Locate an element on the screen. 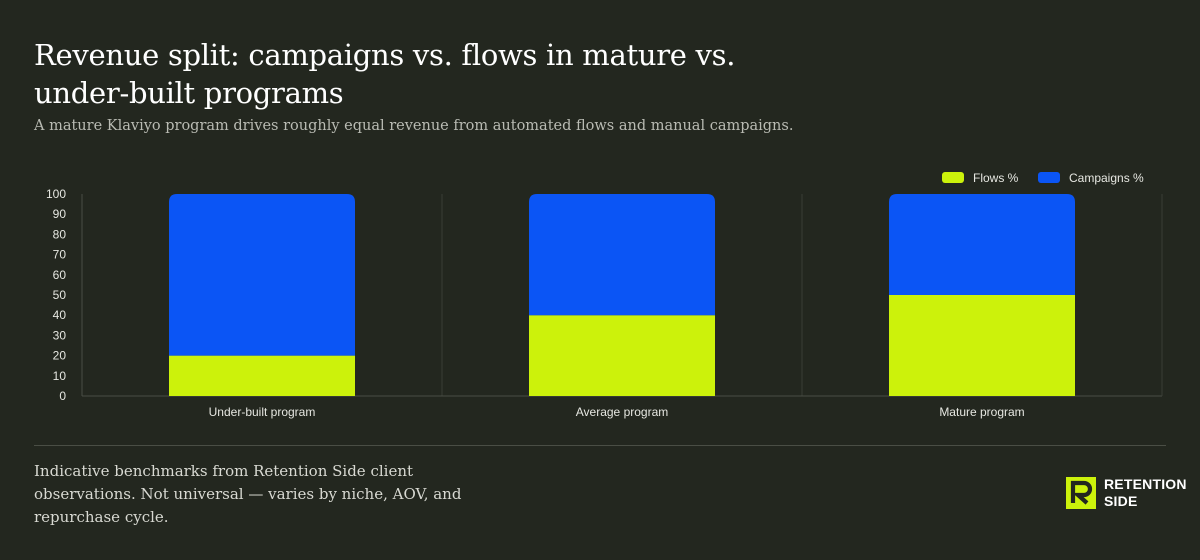 The image size is (1200, 560). x-tick-label: Mature program is located at coordinates (981, 412).